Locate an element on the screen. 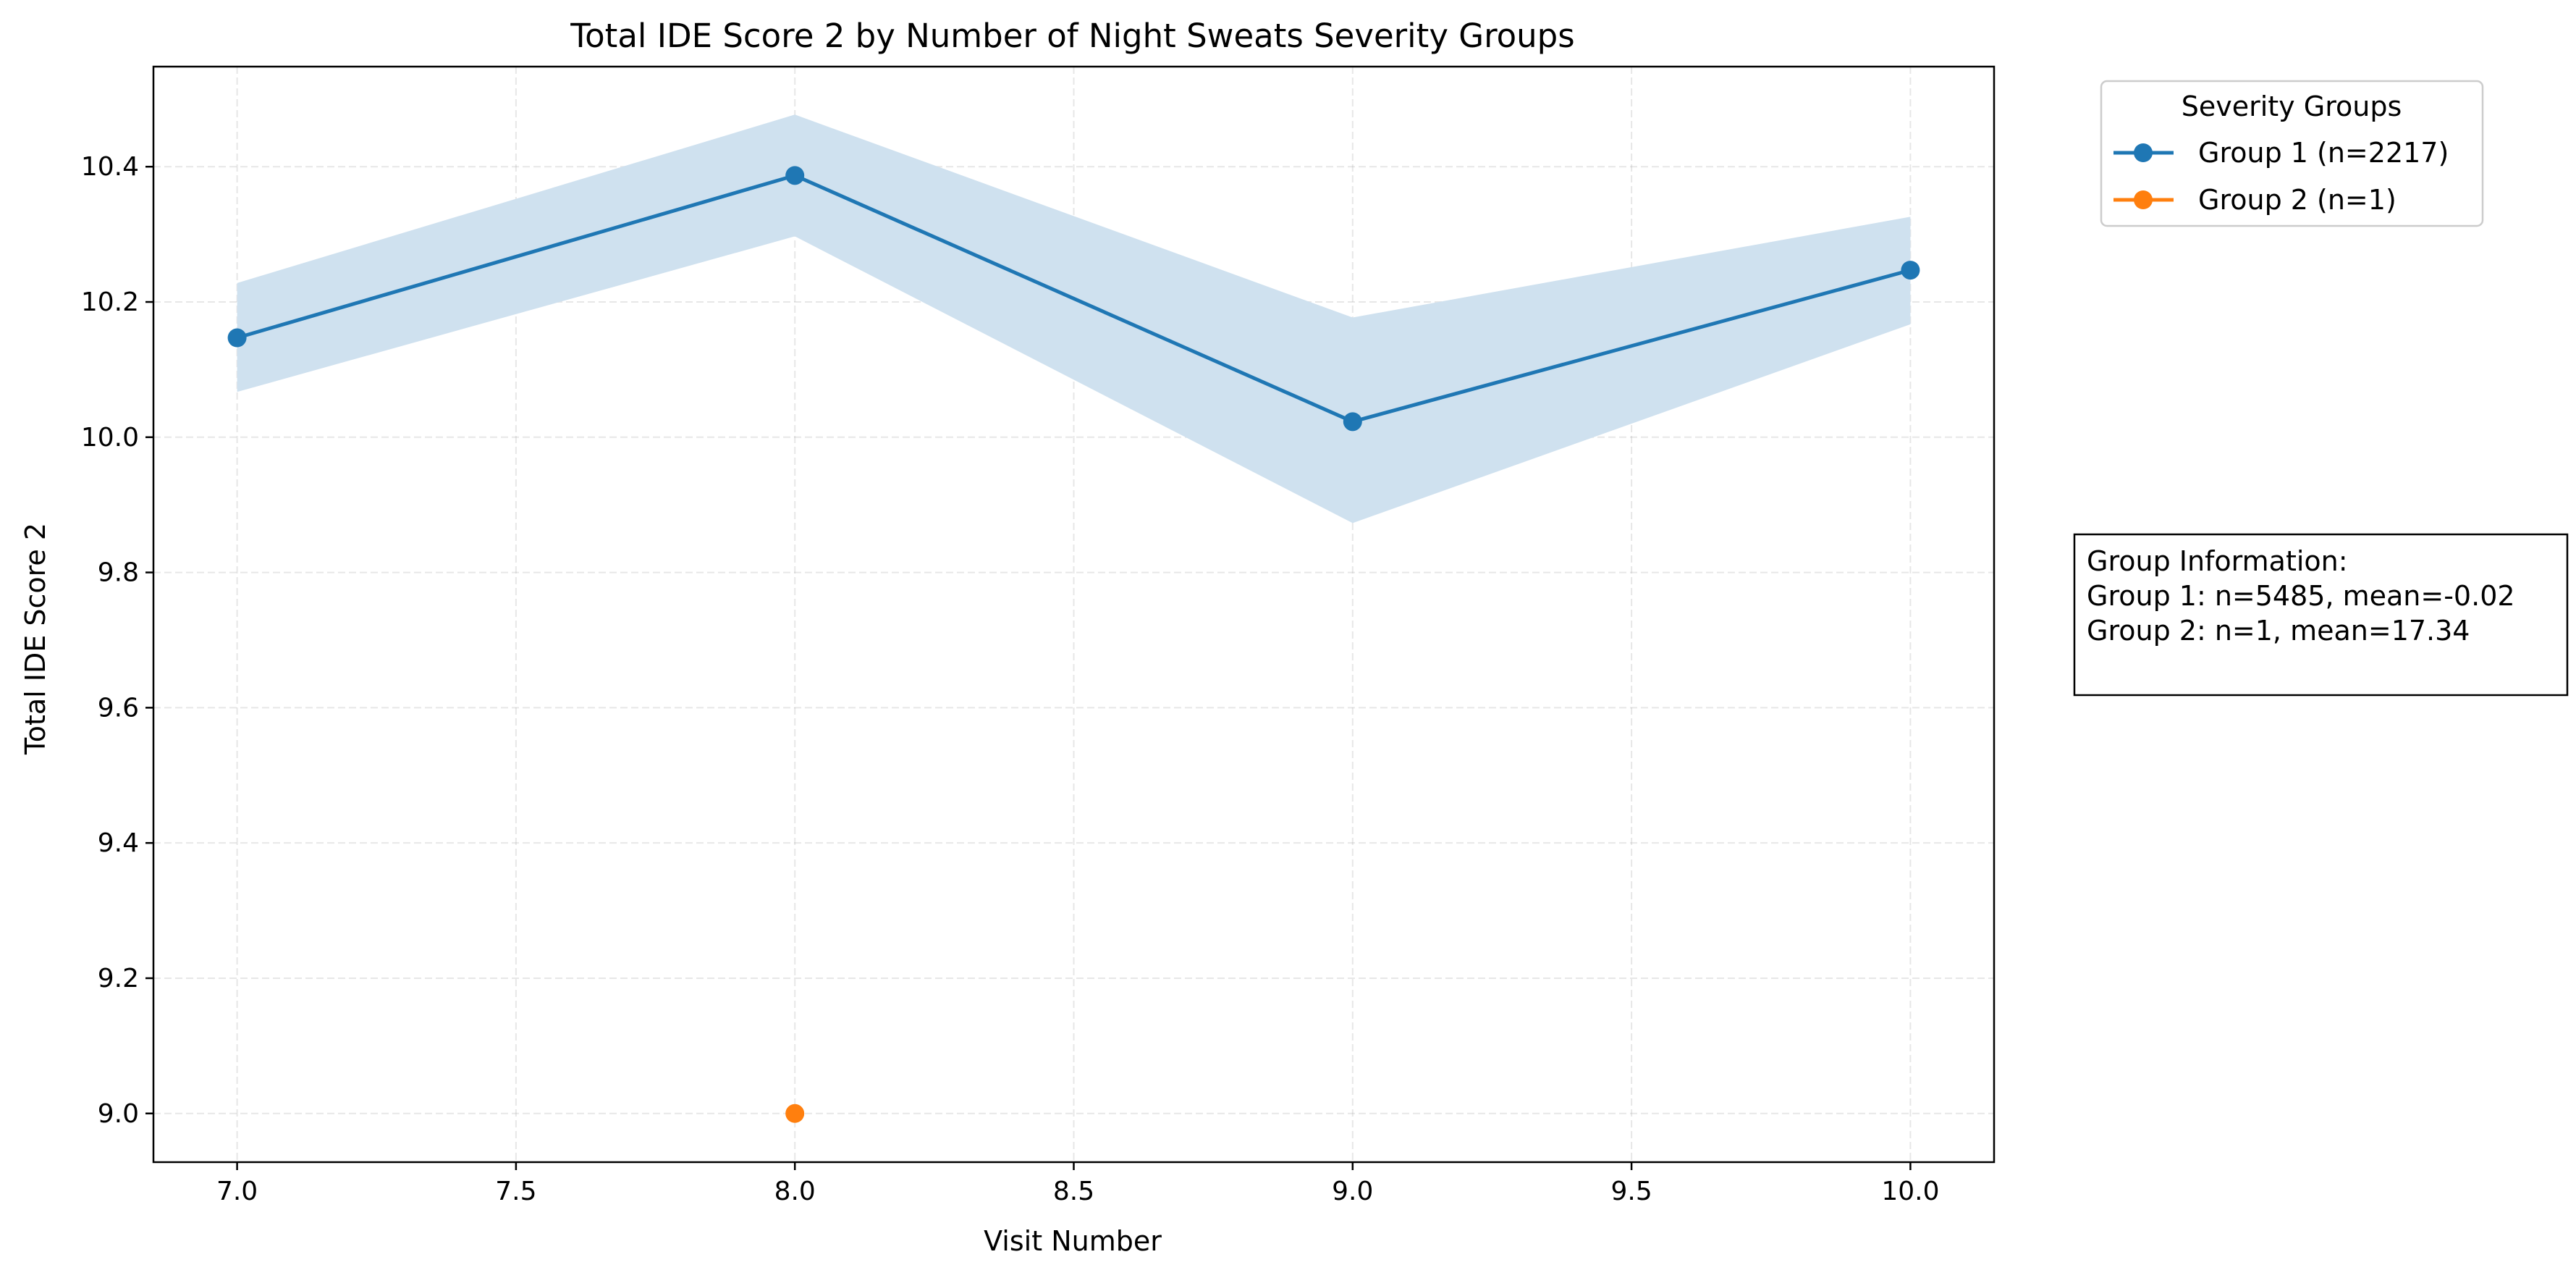 The height and width of the screenshot is (1278, 2576). x-tick-label: 9.0 is located at coordinates (1352, 1191).